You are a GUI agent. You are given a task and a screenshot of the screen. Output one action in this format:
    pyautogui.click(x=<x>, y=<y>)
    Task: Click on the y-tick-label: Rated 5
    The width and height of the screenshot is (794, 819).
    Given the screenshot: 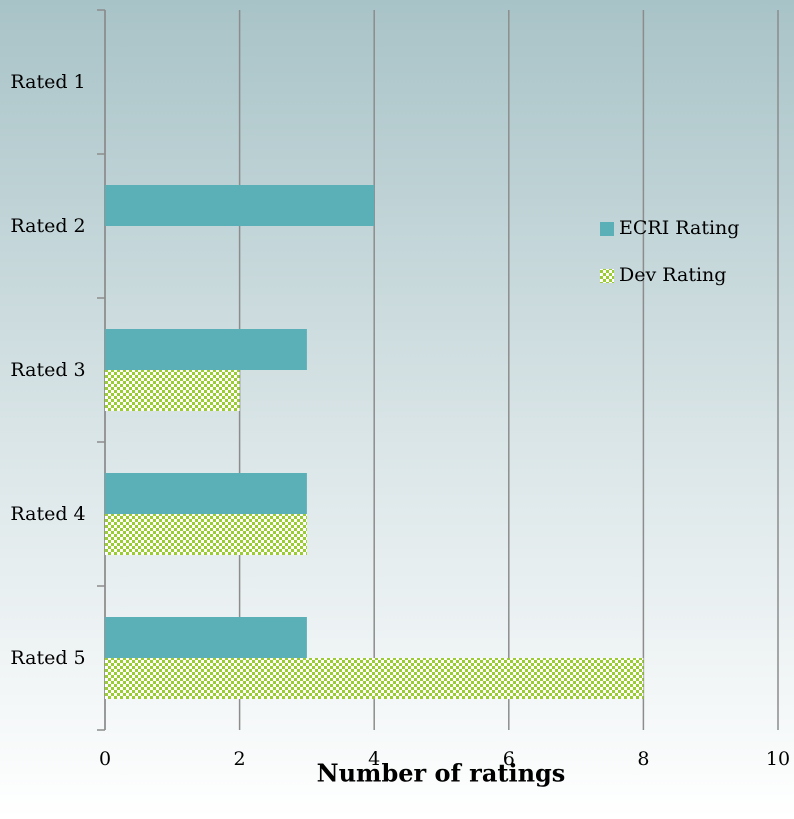 What is the action you would take?
    pyautogui.click(x=48, y=658)
    